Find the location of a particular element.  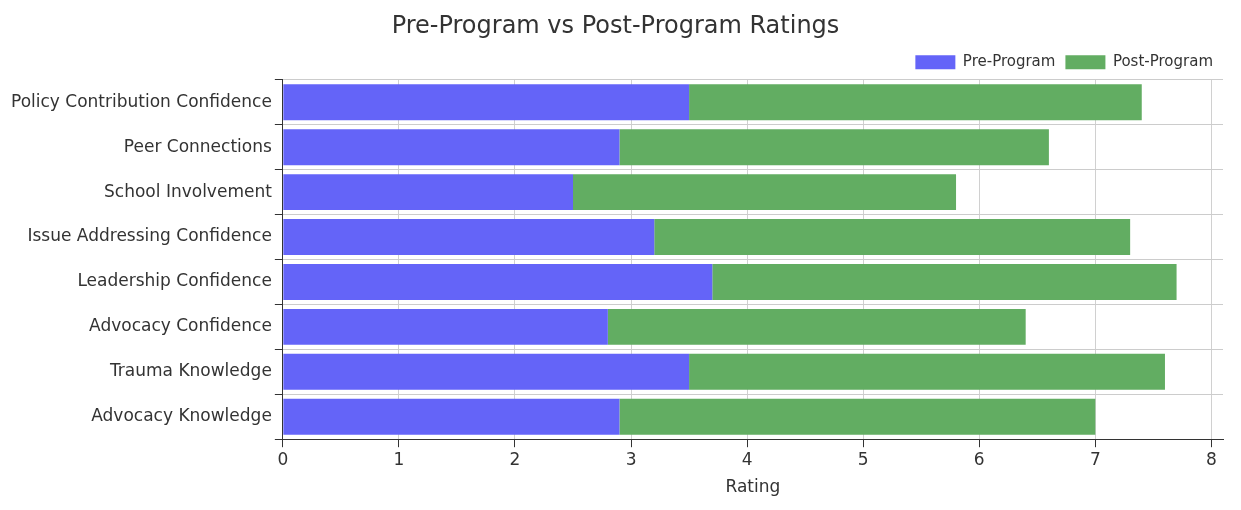

y-tick-label: Peer Connections is located at coordinates (197, 145).